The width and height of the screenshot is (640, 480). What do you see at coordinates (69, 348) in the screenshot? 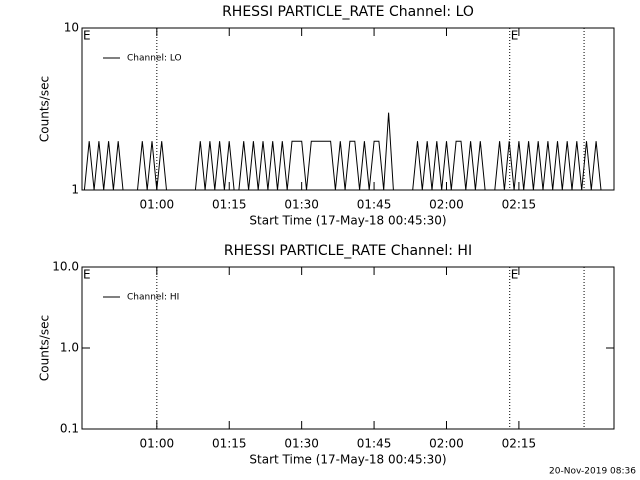
I see `y-tick-label: 1.0` at bounding box center [69, 348].